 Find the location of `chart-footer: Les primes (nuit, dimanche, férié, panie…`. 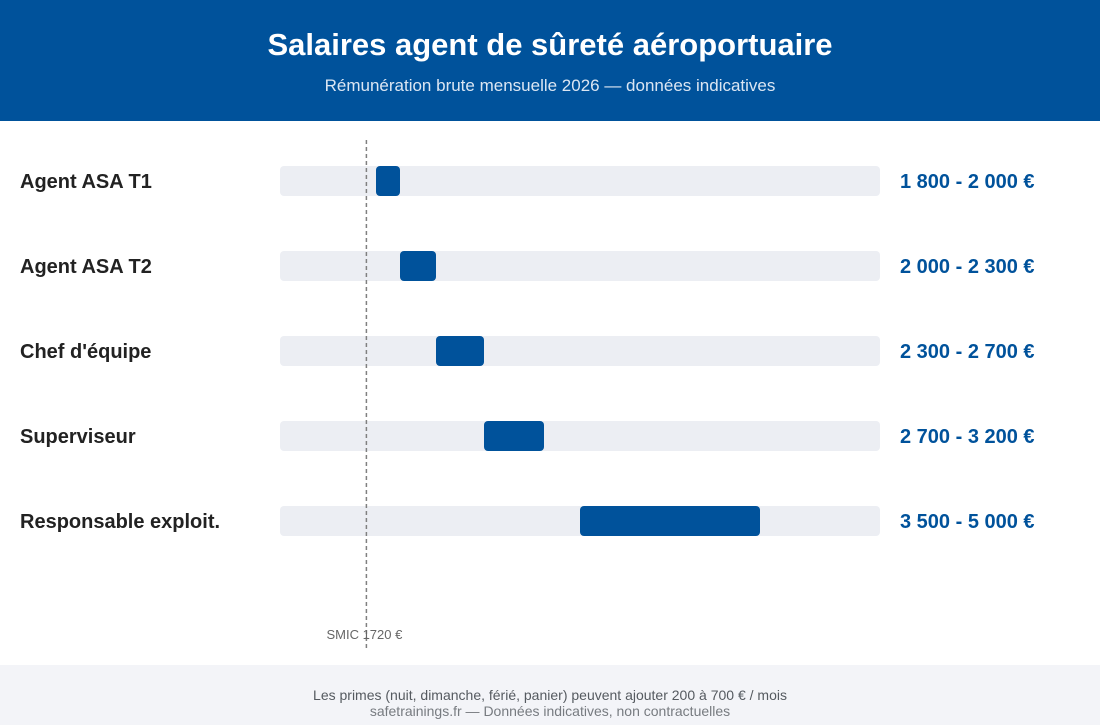

chart-footer: Les primes (nuit, dimanche, férié, panie… is located at coordinates (550, 695).